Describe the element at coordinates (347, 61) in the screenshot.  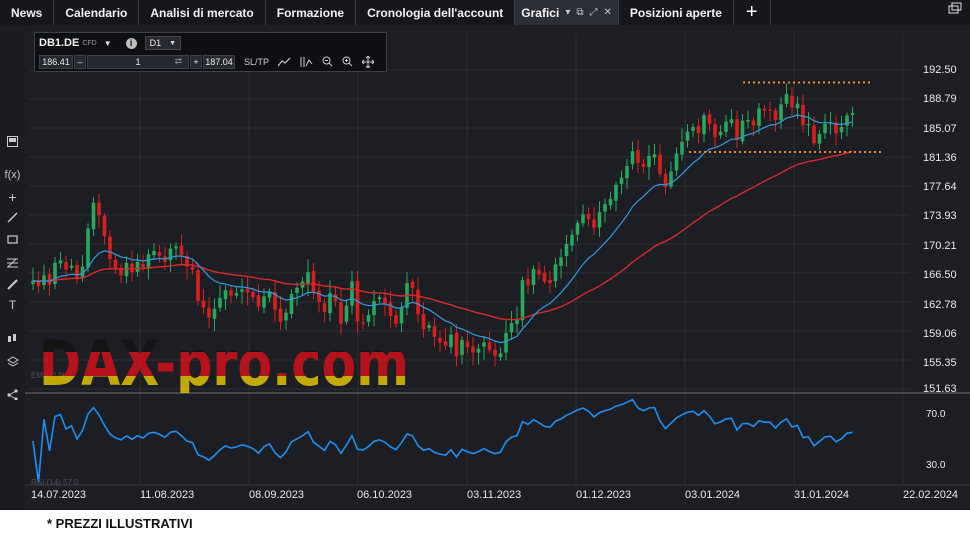
I see `zoom-in-icon` at that location.